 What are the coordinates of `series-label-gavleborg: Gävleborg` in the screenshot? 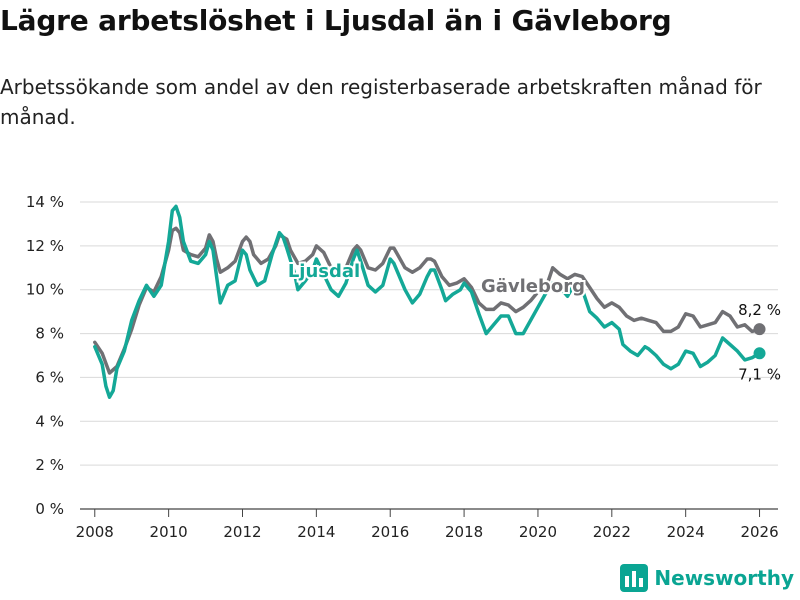 It's located at (533, 286).